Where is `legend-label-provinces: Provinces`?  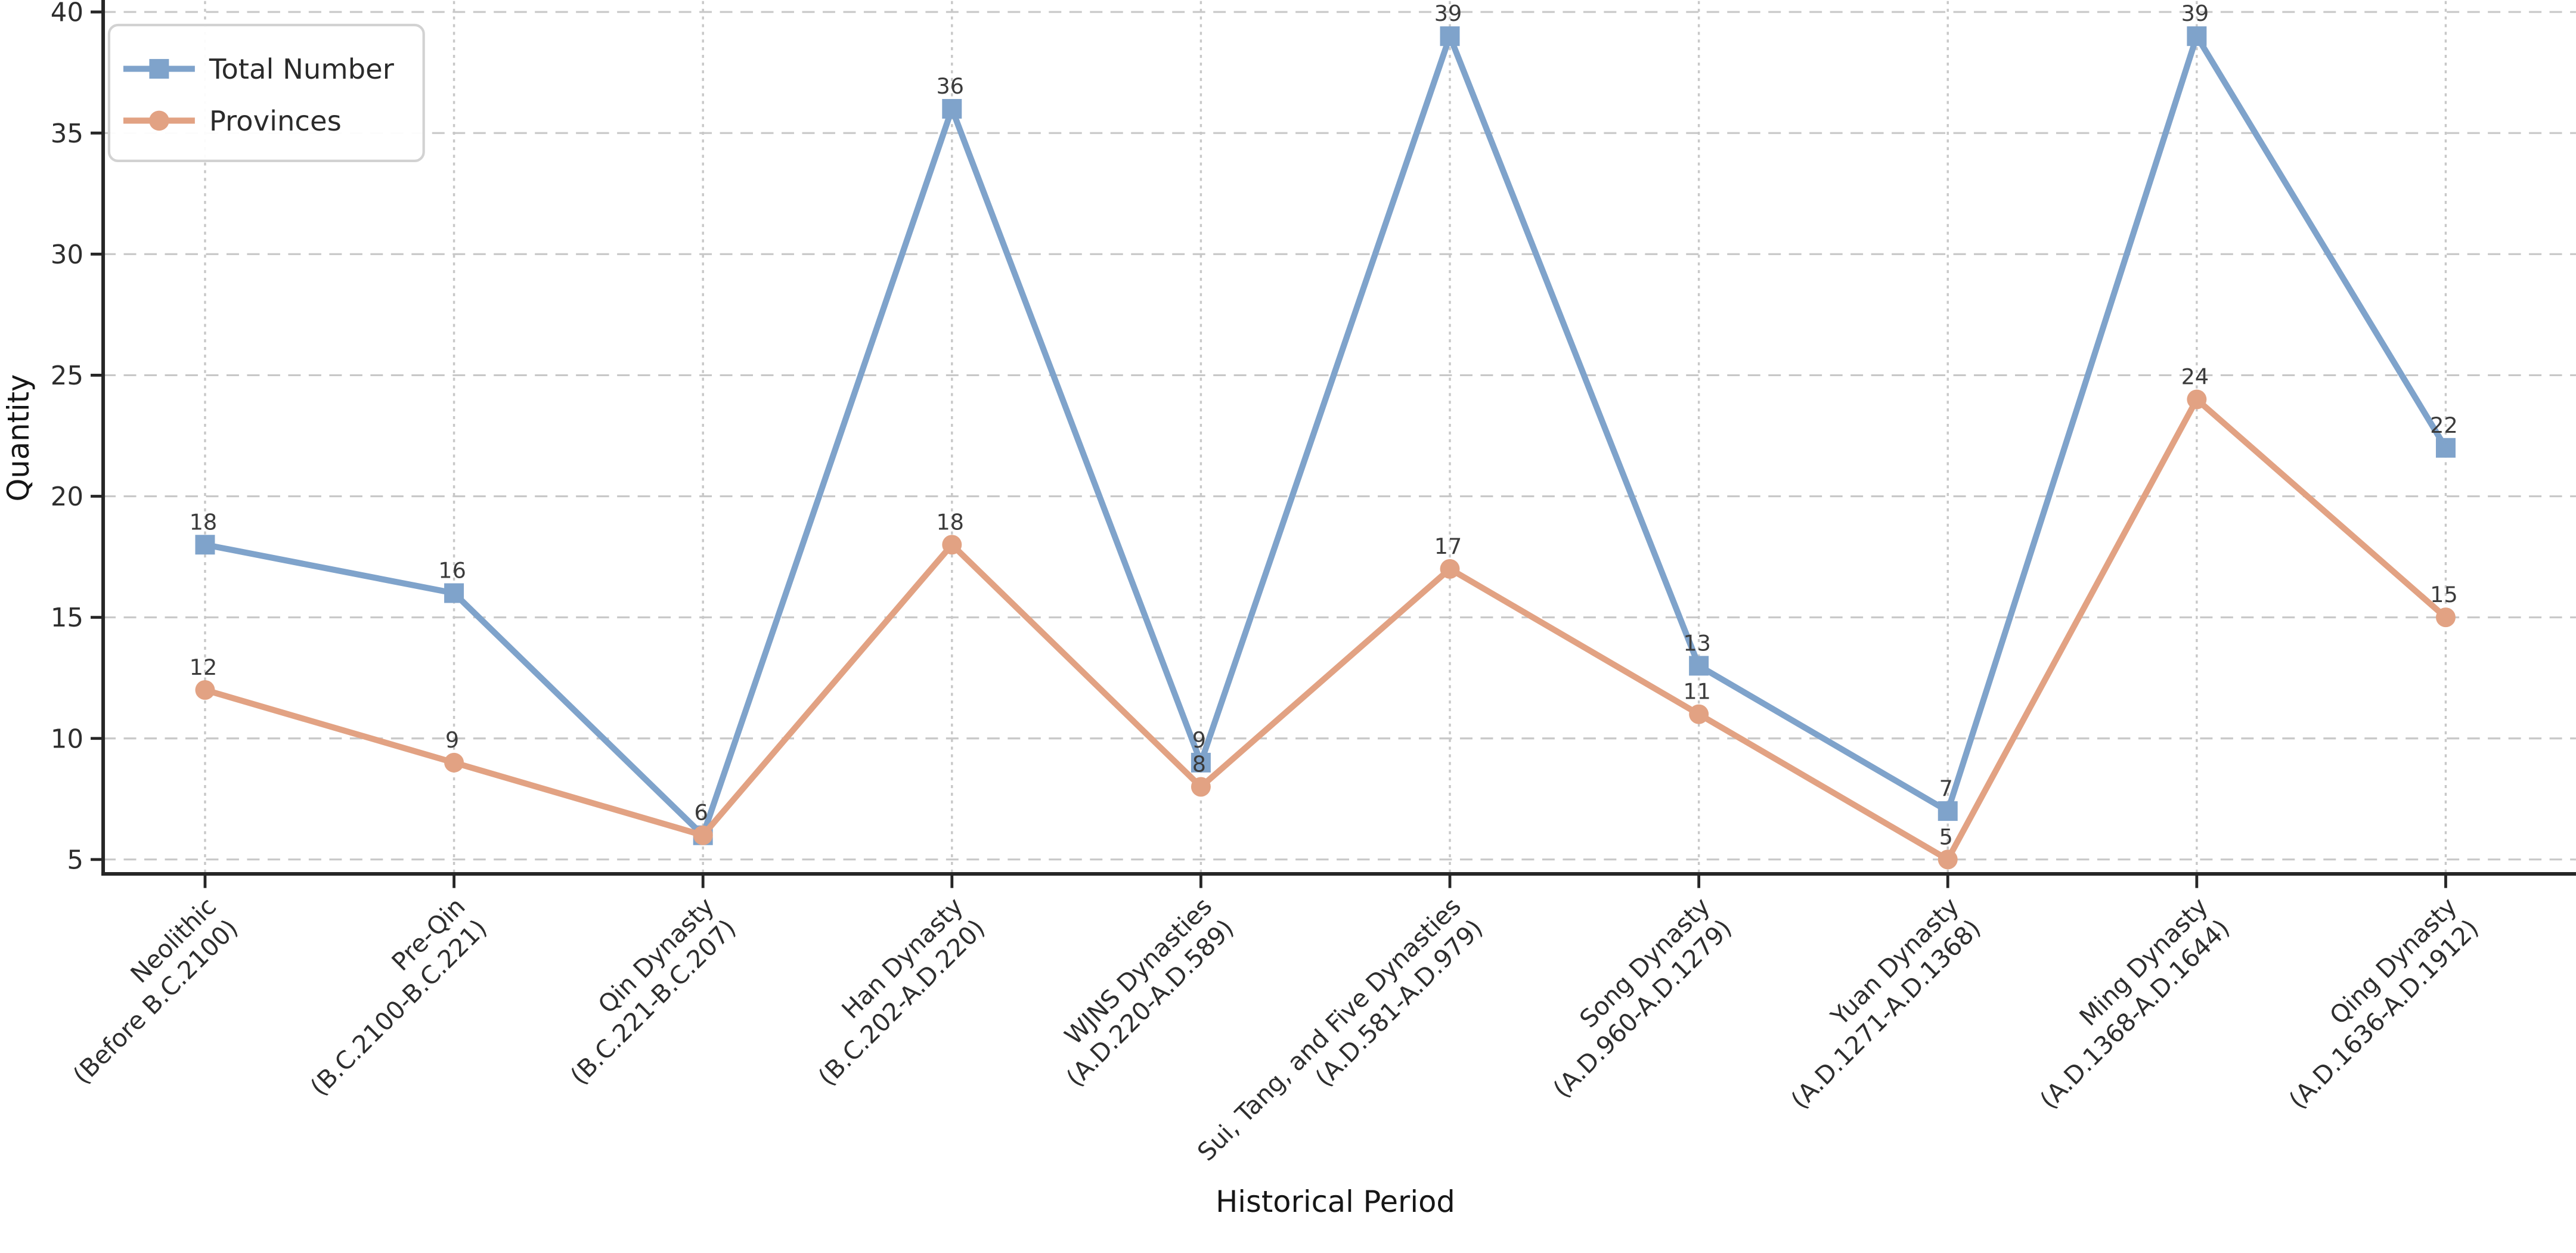 legend-label-provinces: Provinces is located at coordinates (275, 121).